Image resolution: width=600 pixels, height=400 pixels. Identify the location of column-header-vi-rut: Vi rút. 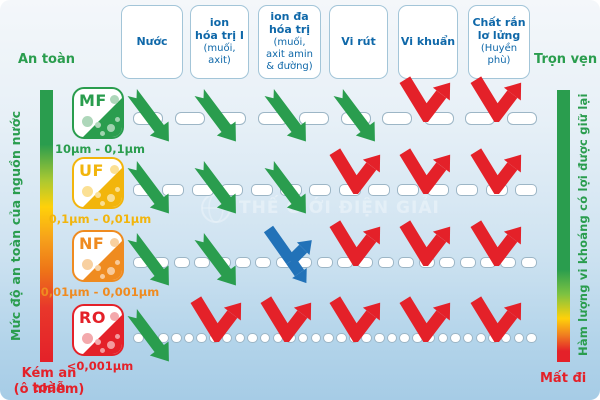
(358, 42).